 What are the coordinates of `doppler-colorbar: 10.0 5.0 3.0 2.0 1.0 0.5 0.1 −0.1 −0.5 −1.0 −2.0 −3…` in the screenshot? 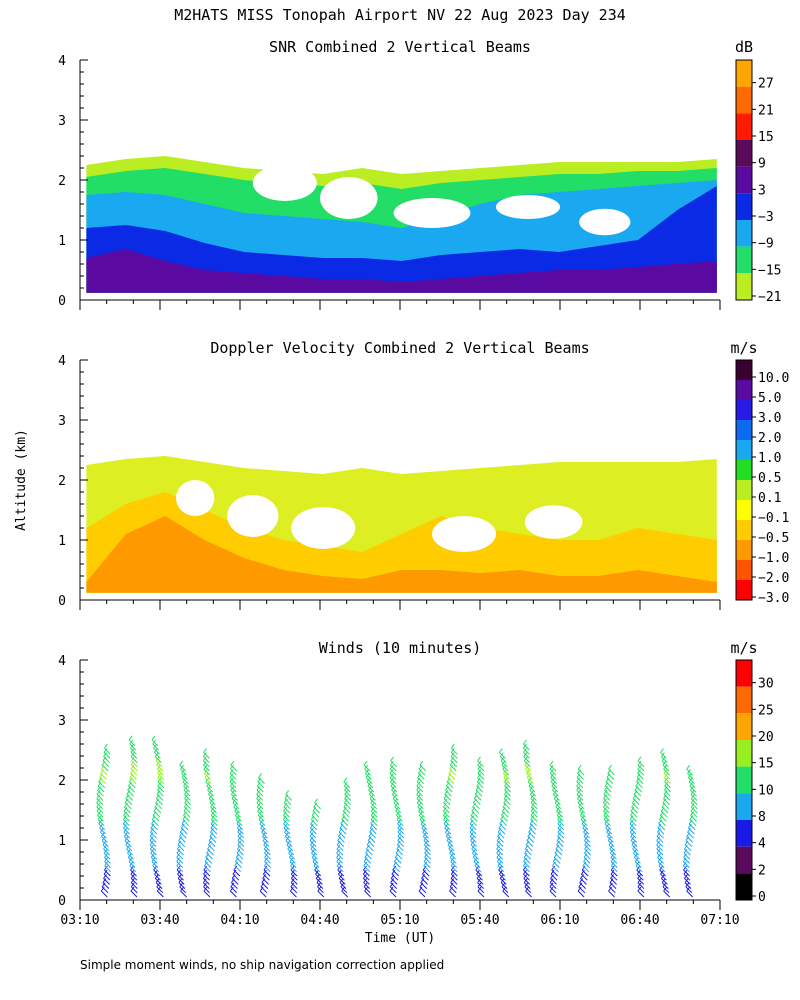 It's located at (762, 482).